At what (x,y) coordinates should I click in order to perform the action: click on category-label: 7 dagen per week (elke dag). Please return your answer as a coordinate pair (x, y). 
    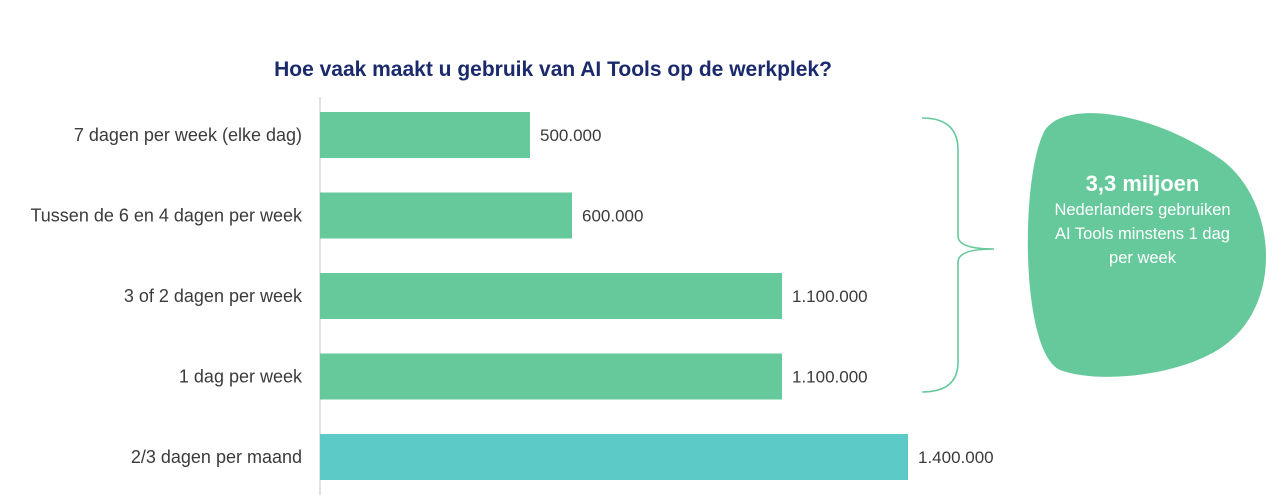
    Looking at the image, I should click on (188, 135).